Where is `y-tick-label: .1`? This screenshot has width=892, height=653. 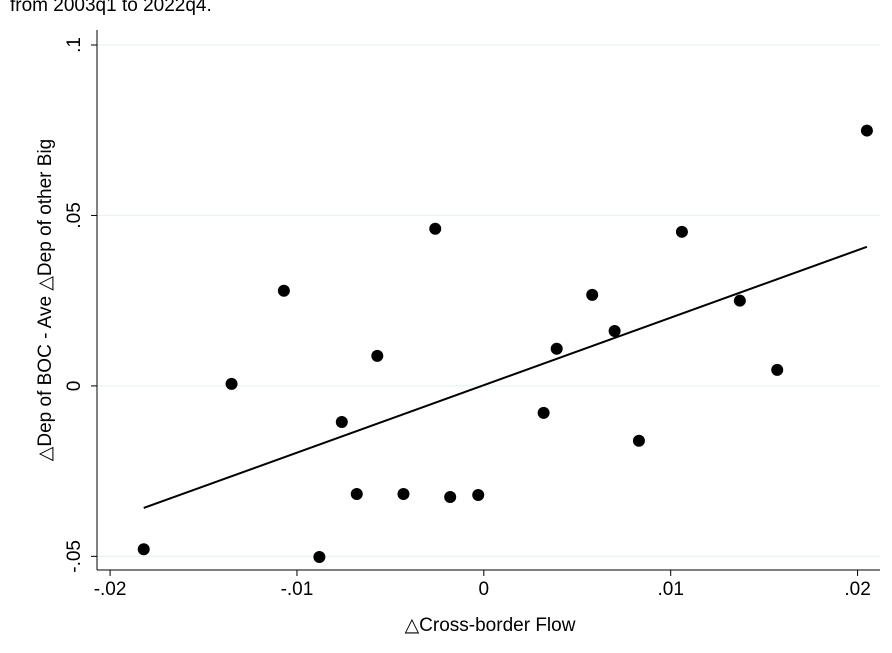
y-tick-label: .1 is located at coordinates (74, 45).